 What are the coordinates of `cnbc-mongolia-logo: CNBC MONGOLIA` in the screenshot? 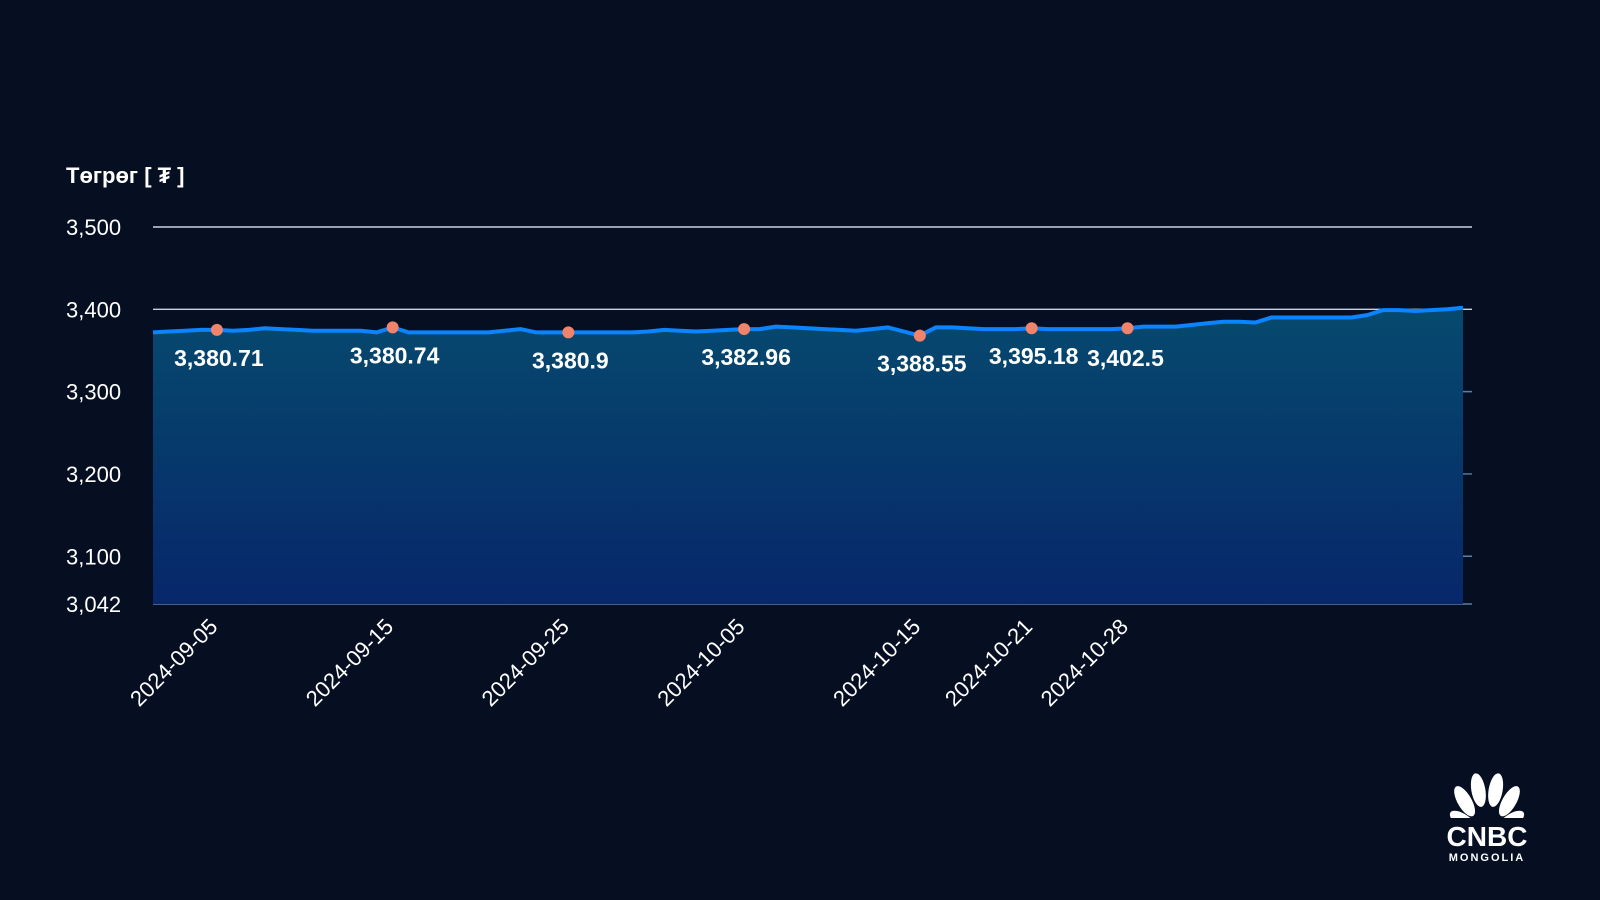 It's located at (1487, 817).